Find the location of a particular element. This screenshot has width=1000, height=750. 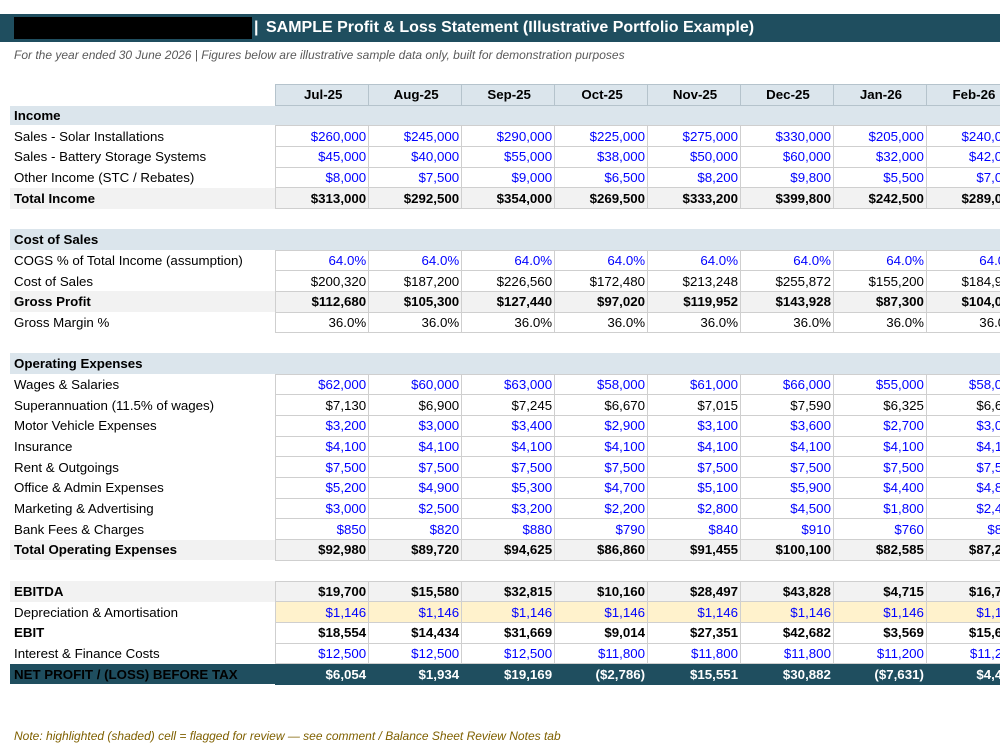

value-cell: $6,054 is located at coordinates (322, 674).